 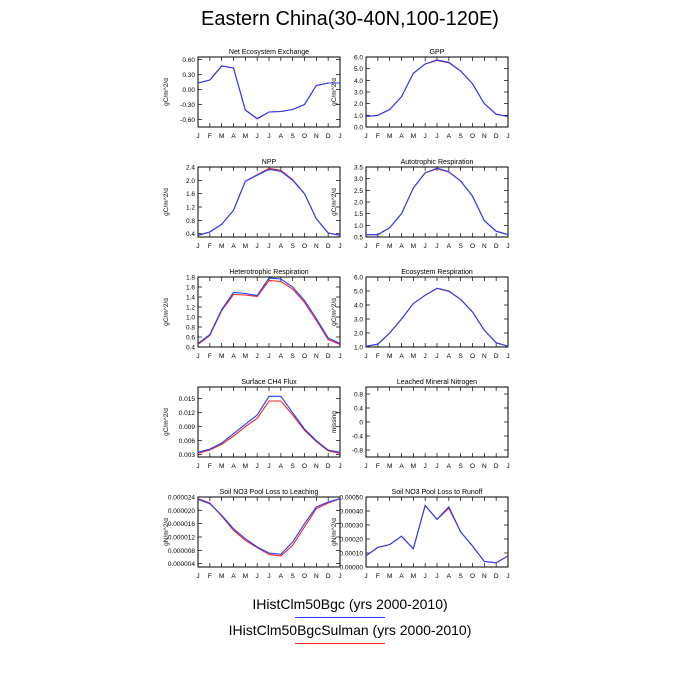 I want to click on panel-title: Ecosystem Respiration, so click(x=437, y=272).